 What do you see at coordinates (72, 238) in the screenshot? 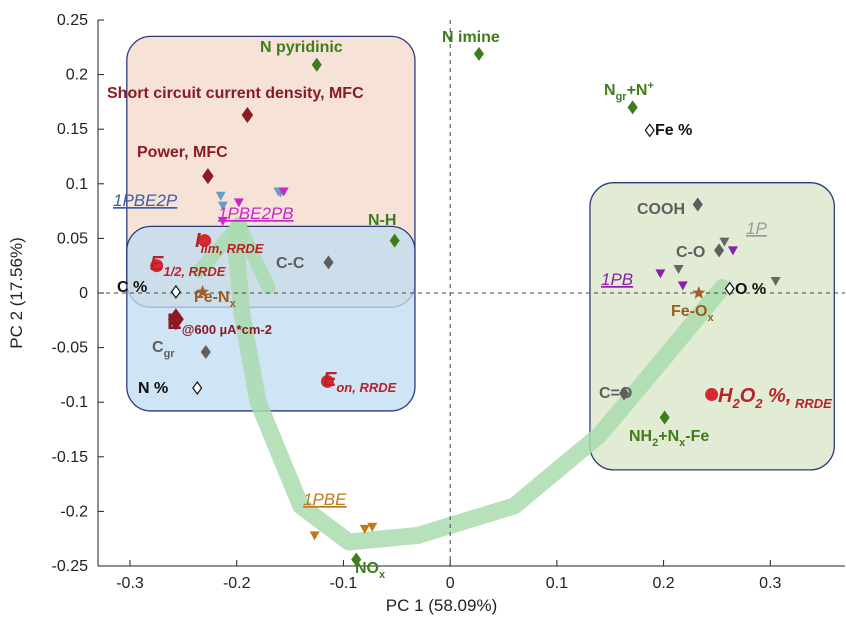
I see `y-tick-label: 0.05` at bounding box center [72, 238].